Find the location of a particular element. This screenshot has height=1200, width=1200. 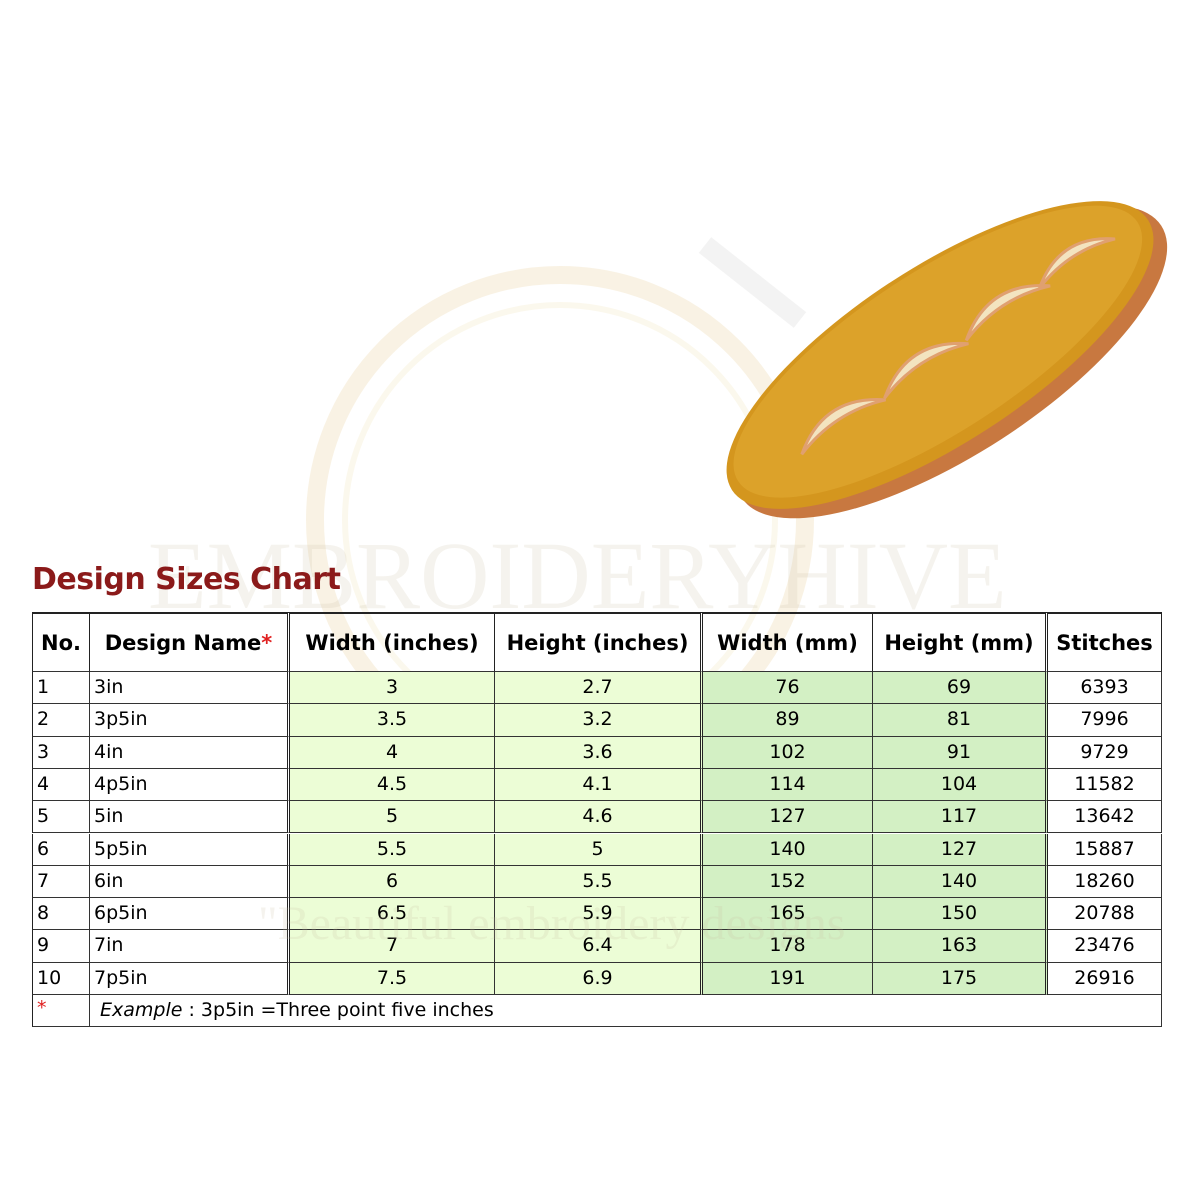

table-cell: 152 is located at coordinates (788, 882).